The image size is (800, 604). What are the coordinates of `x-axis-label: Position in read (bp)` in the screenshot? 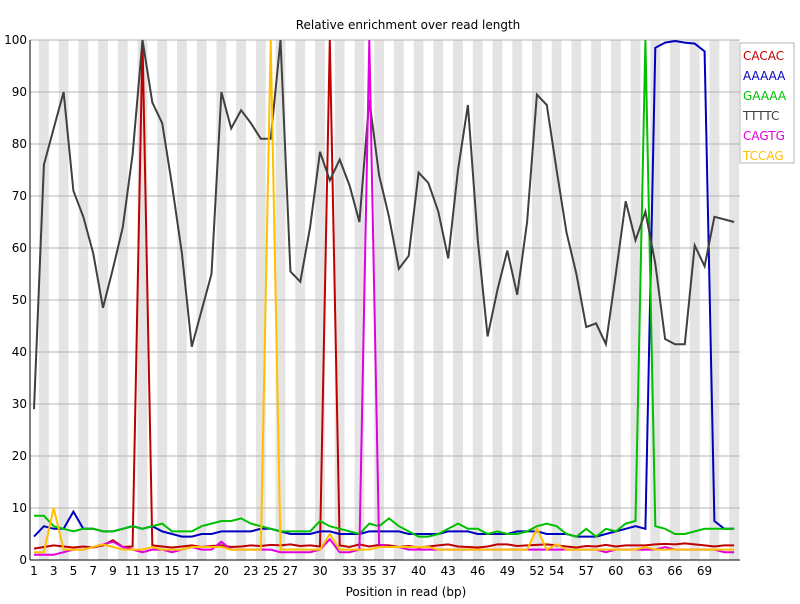 It's located at (406, 592).